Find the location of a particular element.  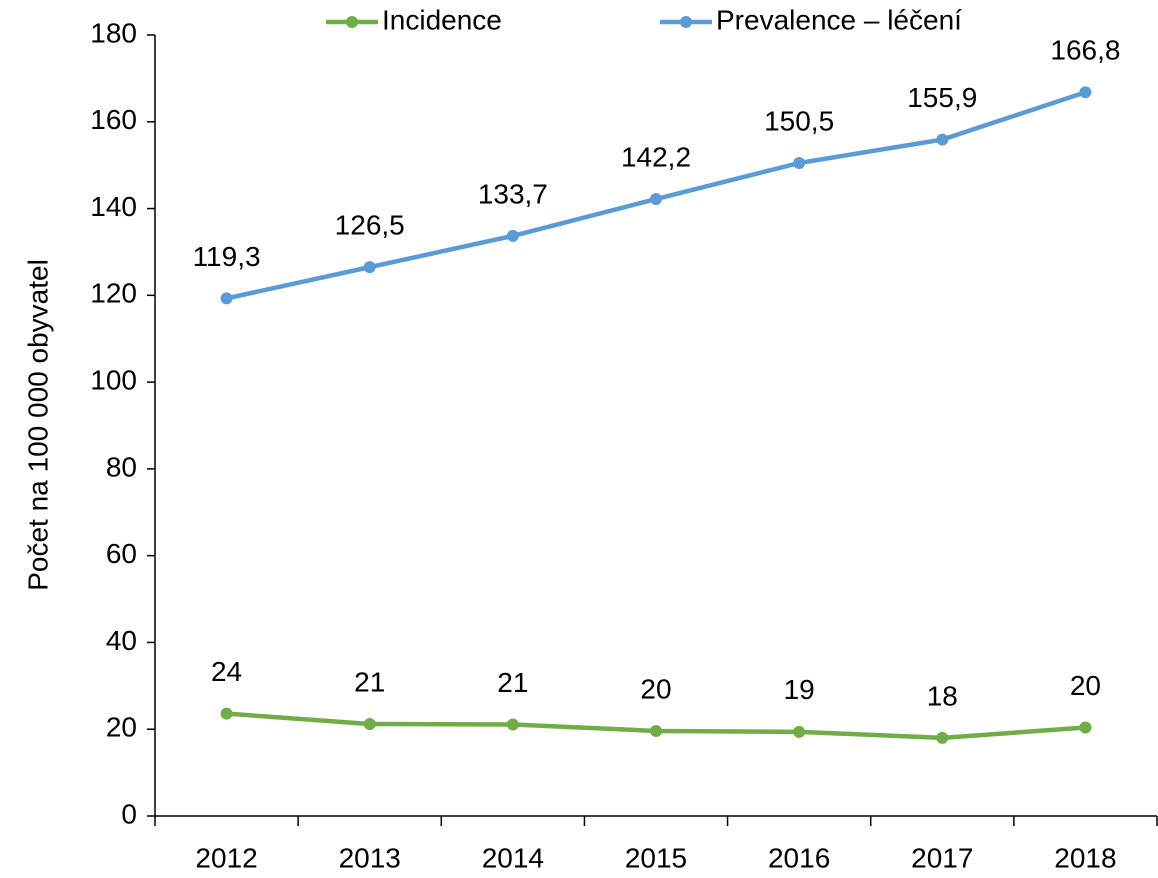

data-label: 24 is located at coordinates (226, 671).